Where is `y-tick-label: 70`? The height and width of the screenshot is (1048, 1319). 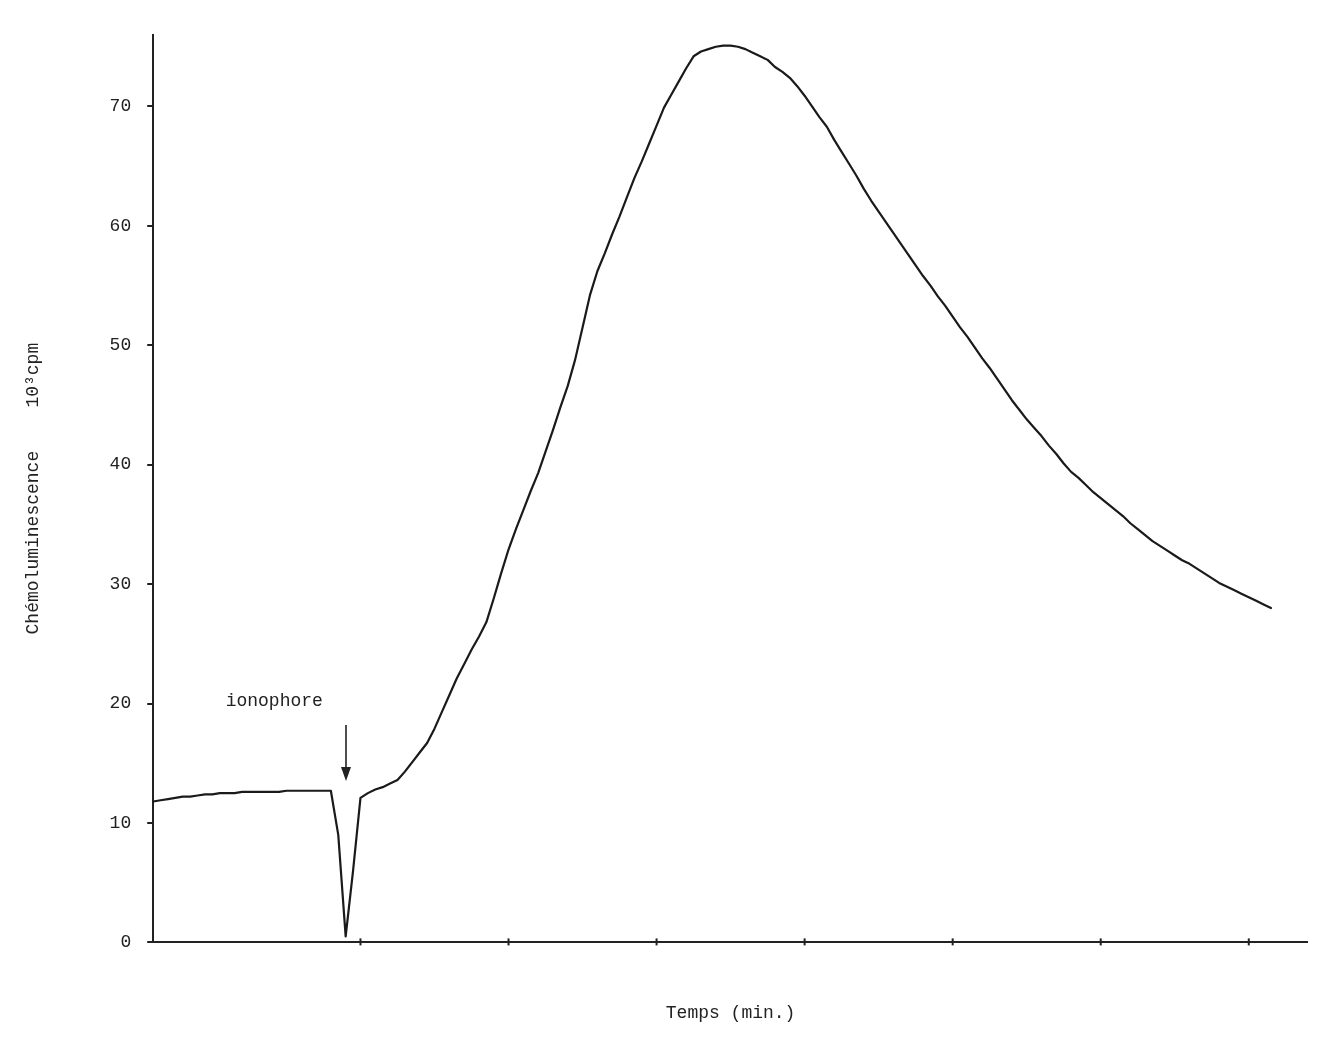
y-tick-label: 70 is located at coordinates (120, 106).